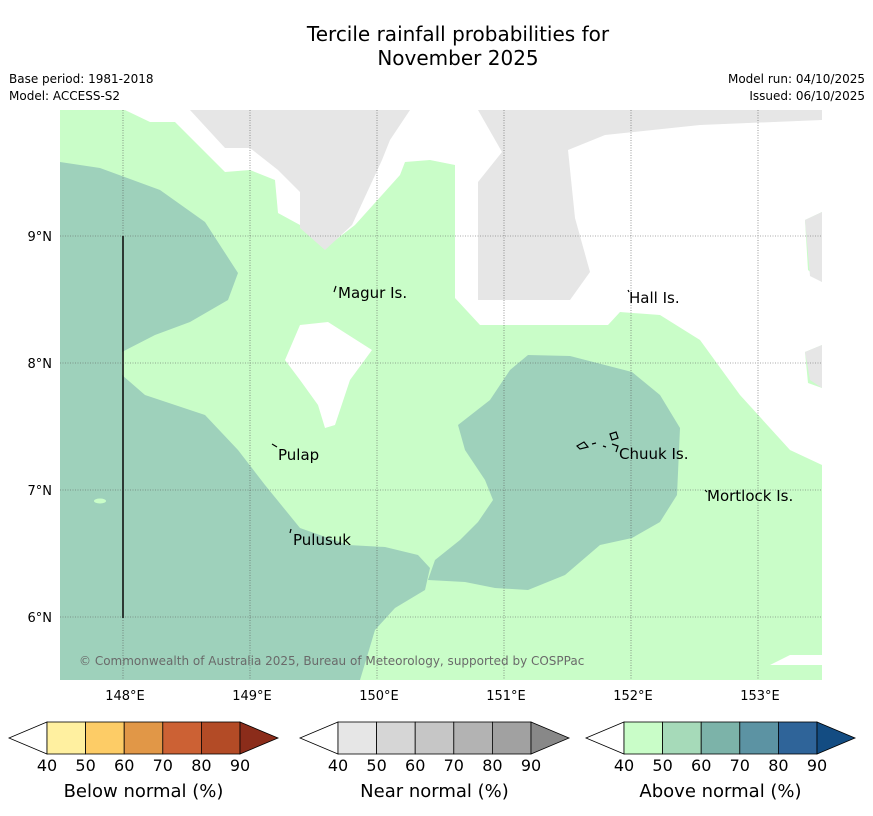 The height and width of the screenshot is (816, 873). Describe the element at coordinates (796, 79) in the screenshot. I see `model-run: Model run: 04/10/2025` at that location.